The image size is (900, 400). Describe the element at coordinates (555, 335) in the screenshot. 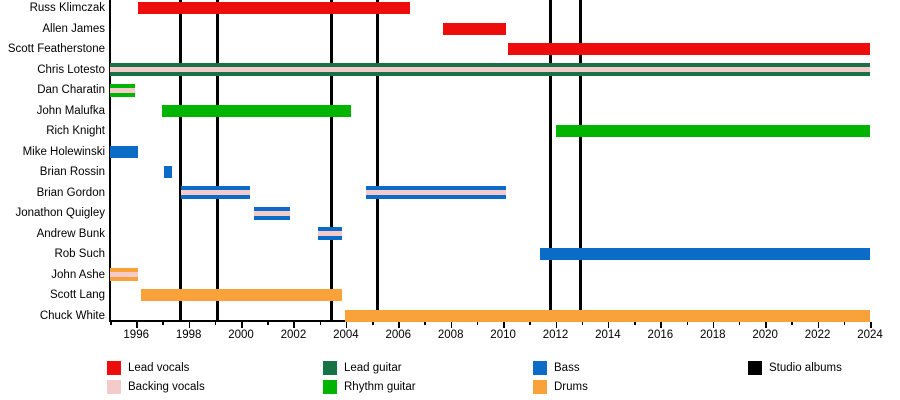

I see `x-tick-label-2012: 2012` at that location.